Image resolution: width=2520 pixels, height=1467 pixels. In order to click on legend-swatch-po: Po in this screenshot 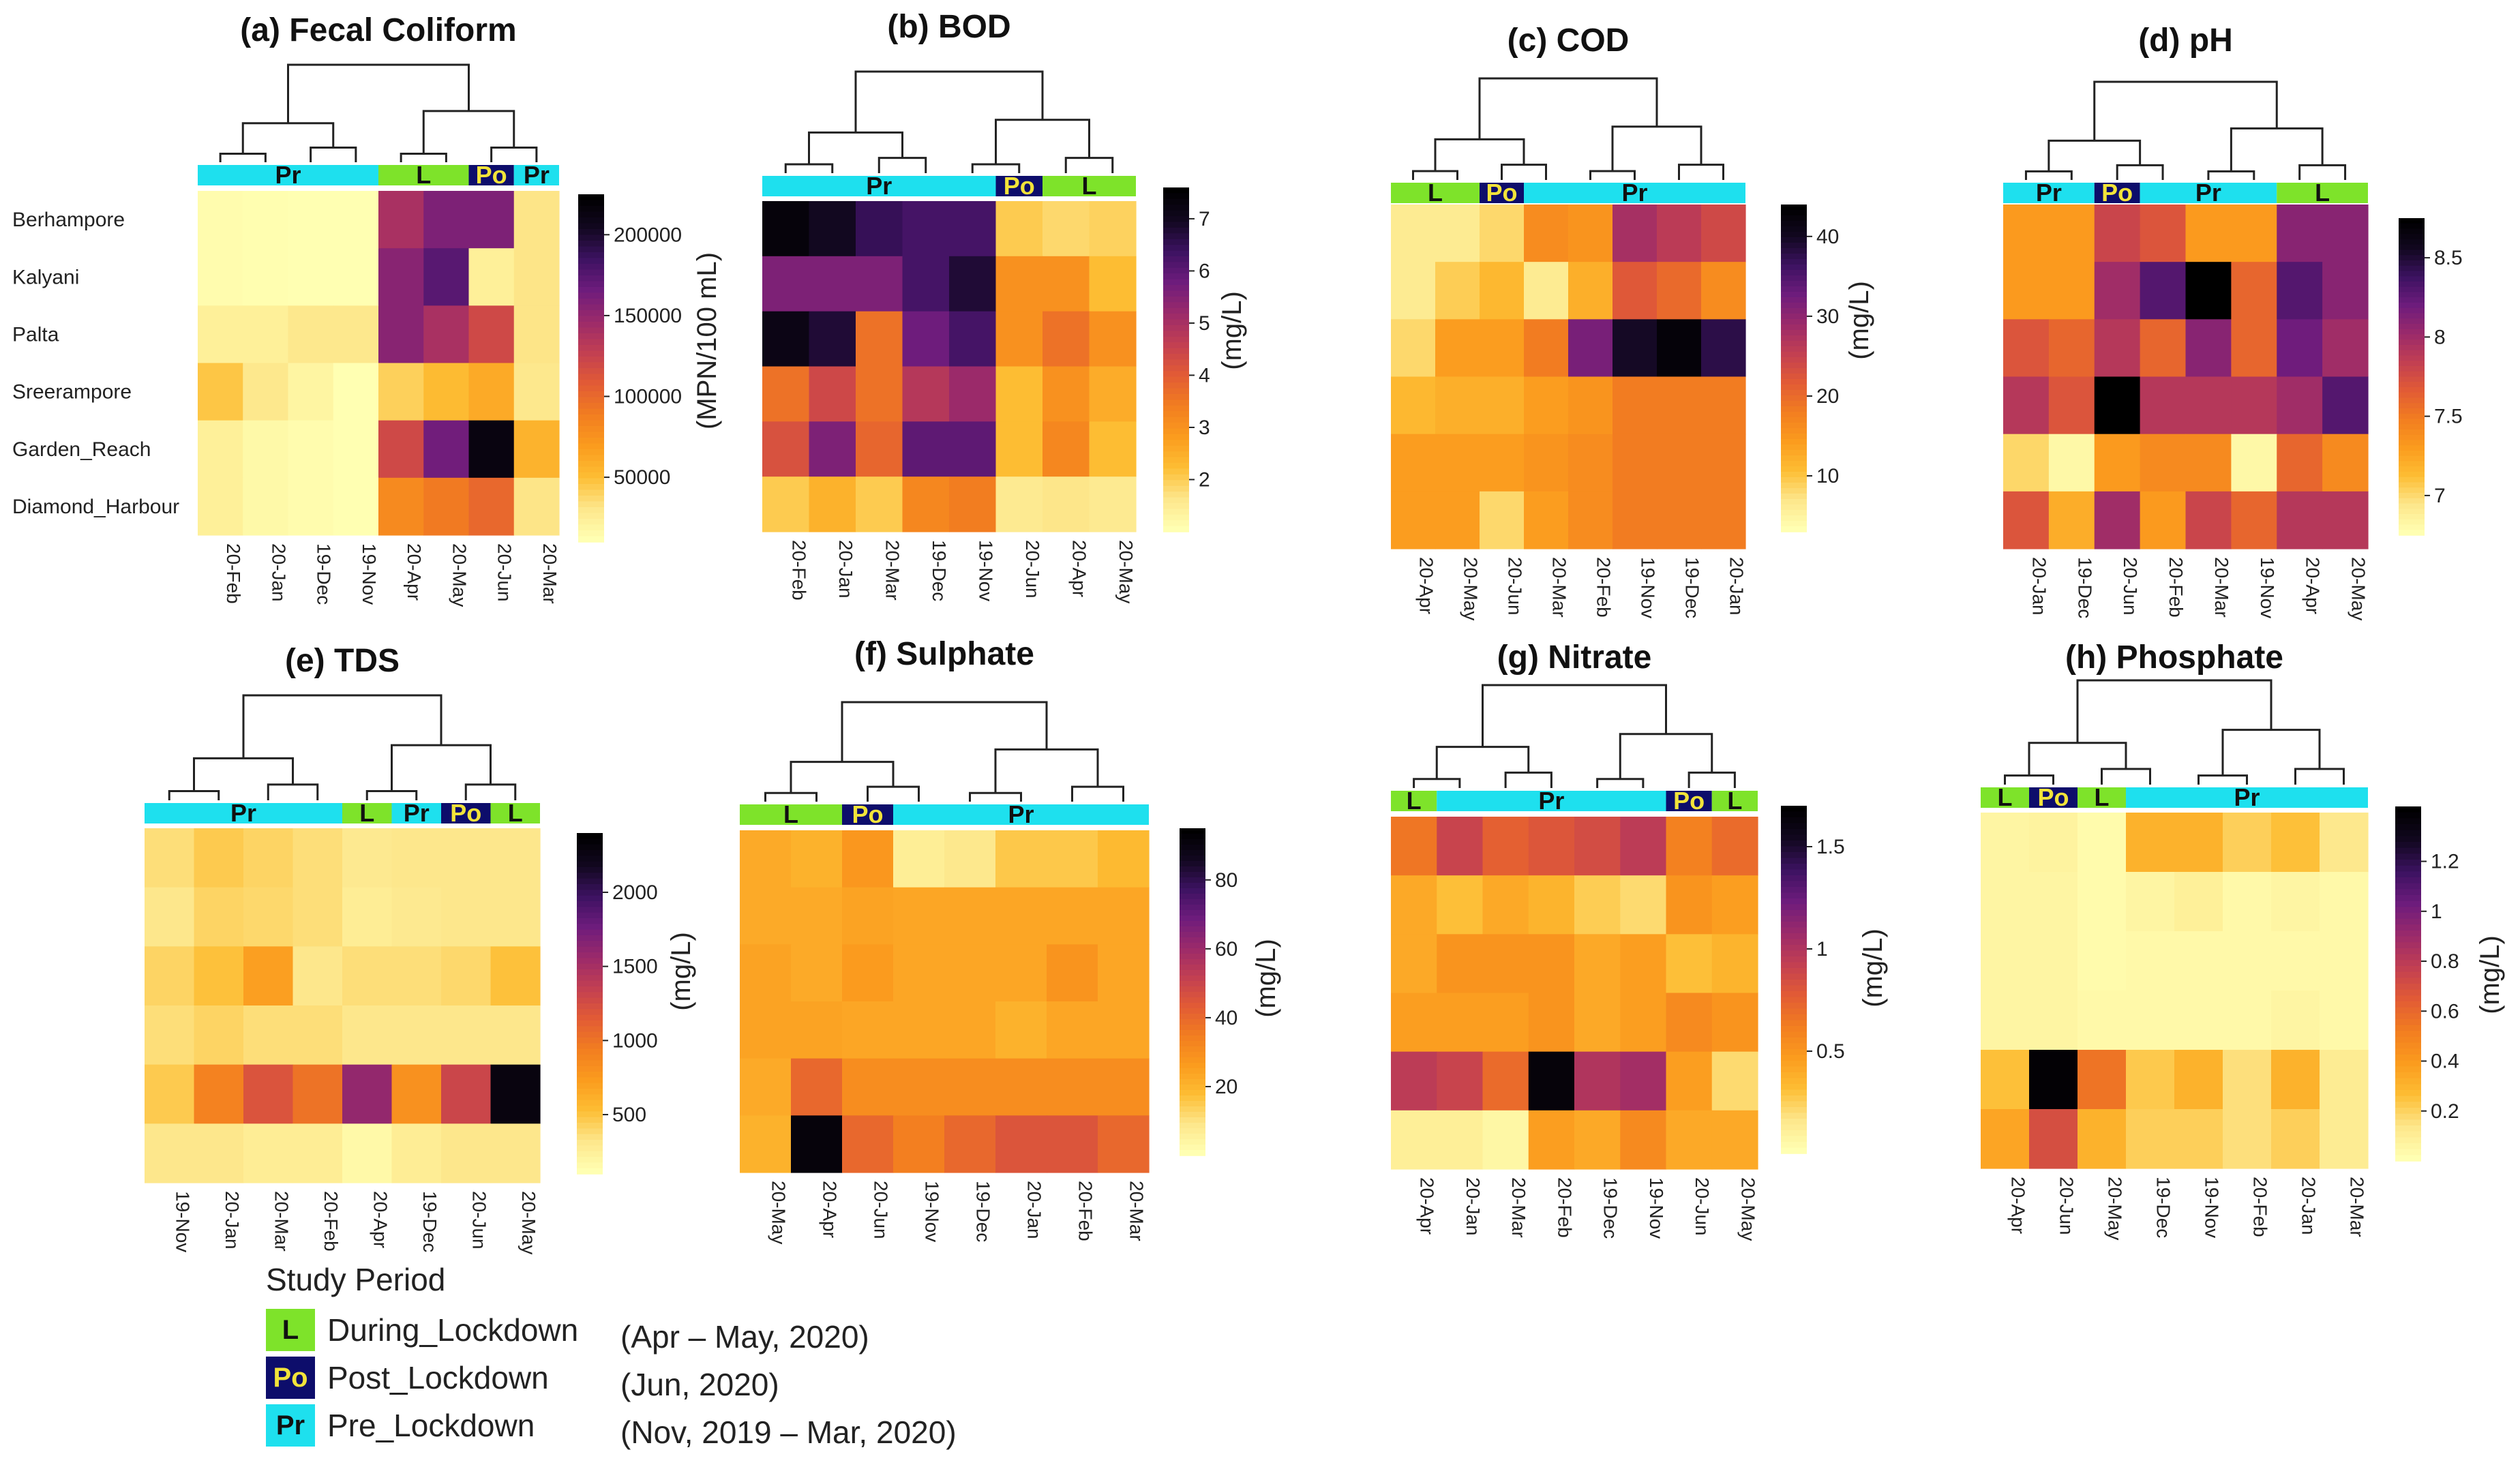, I will do `click(290, 1378)`.